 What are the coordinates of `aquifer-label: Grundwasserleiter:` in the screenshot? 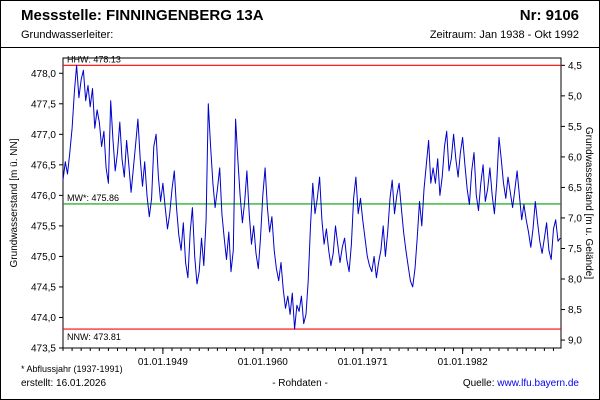 It's located at (67, 35).